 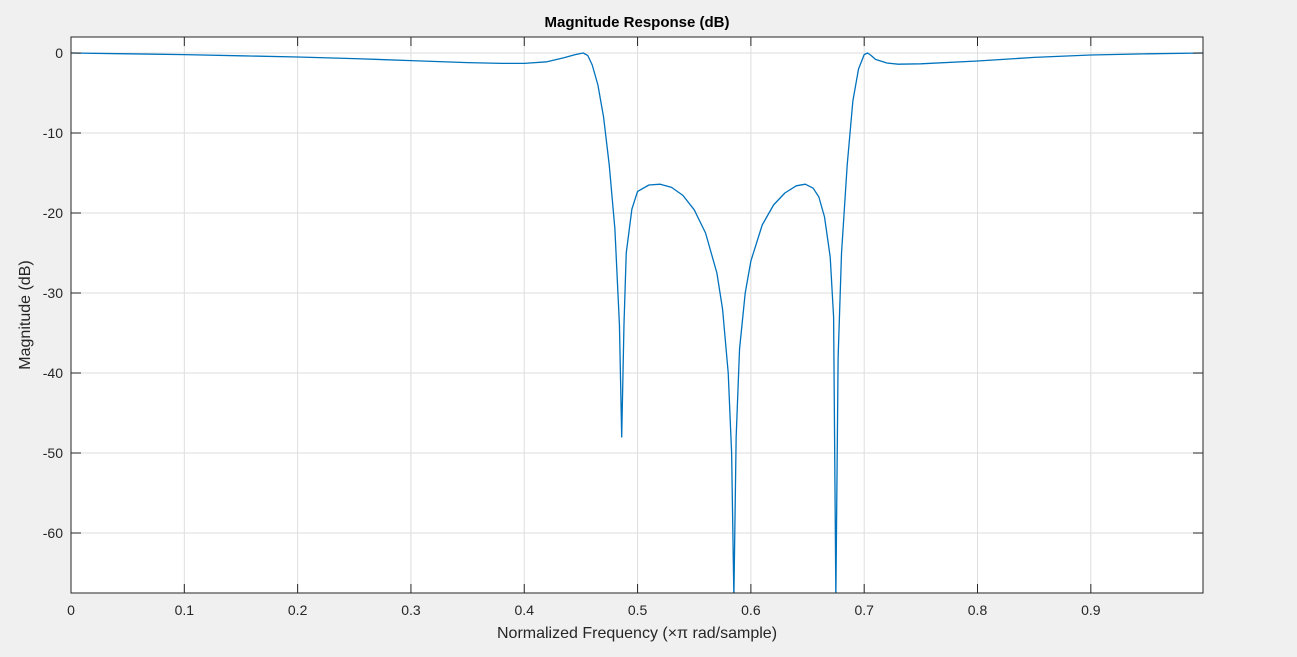 What do you see at coordinates (978, 610) in the screenshot?
I see `x-tick-label: 0.8` at bounding box center [978, 610].